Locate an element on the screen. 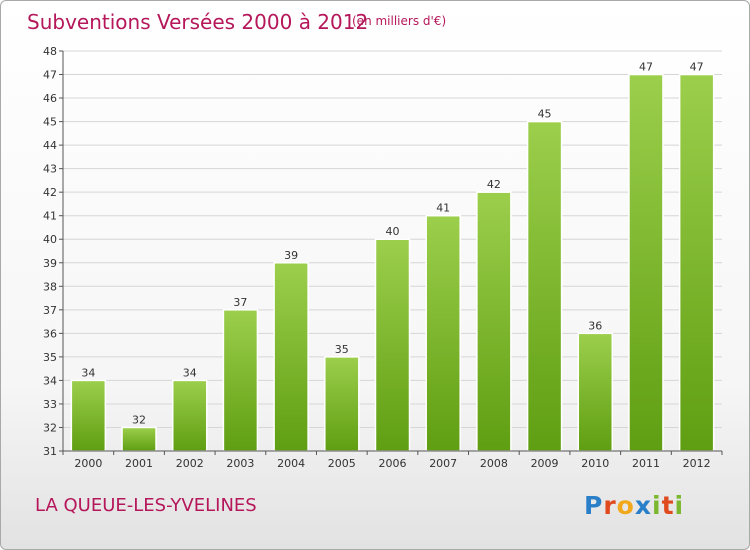 The width and height of the screenshot is (750, 550). y-tick-label: 37 is located at coordinates (50, 310).